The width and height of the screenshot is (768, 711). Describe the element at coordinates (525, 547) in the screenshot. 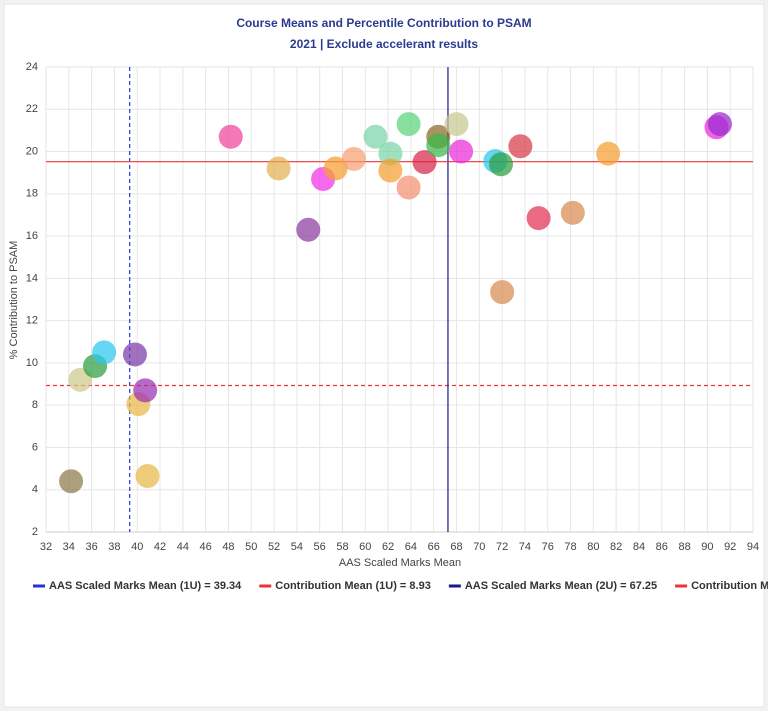

I see `x-tick-label: 74` at that location.